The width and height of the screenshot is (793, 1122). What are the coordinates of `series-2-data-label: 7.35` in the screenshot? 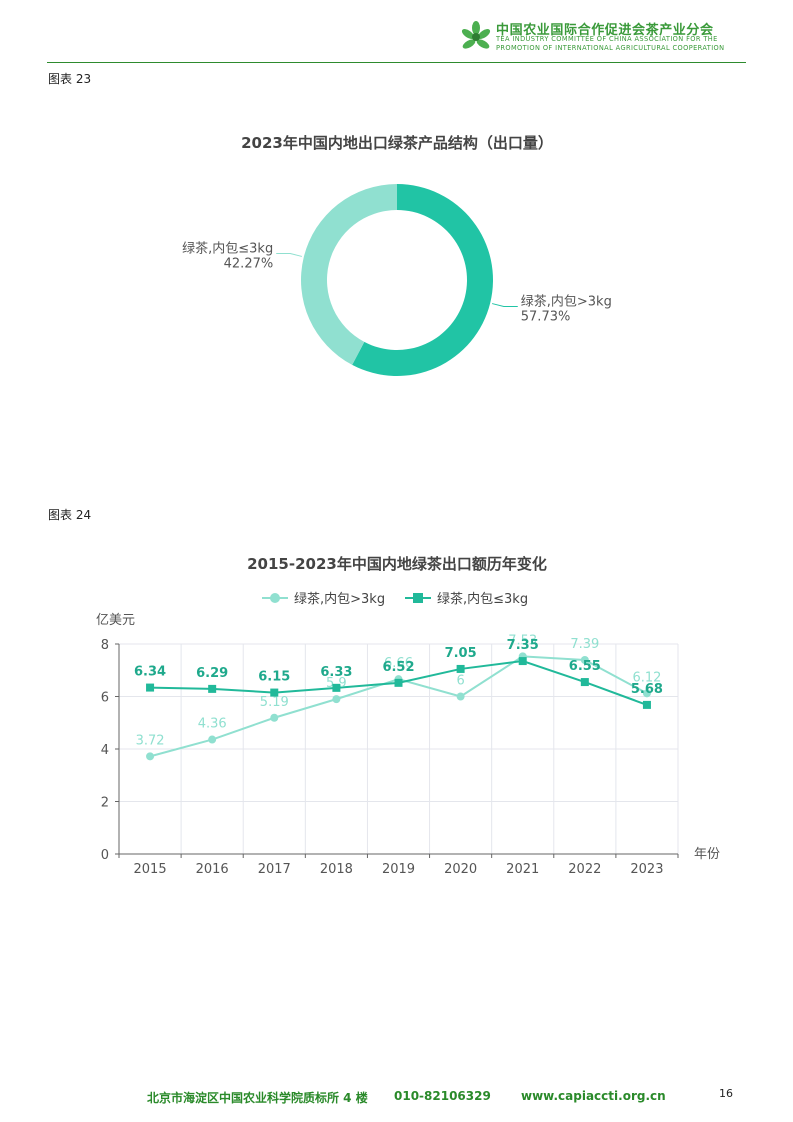 It's located at (523, 645).